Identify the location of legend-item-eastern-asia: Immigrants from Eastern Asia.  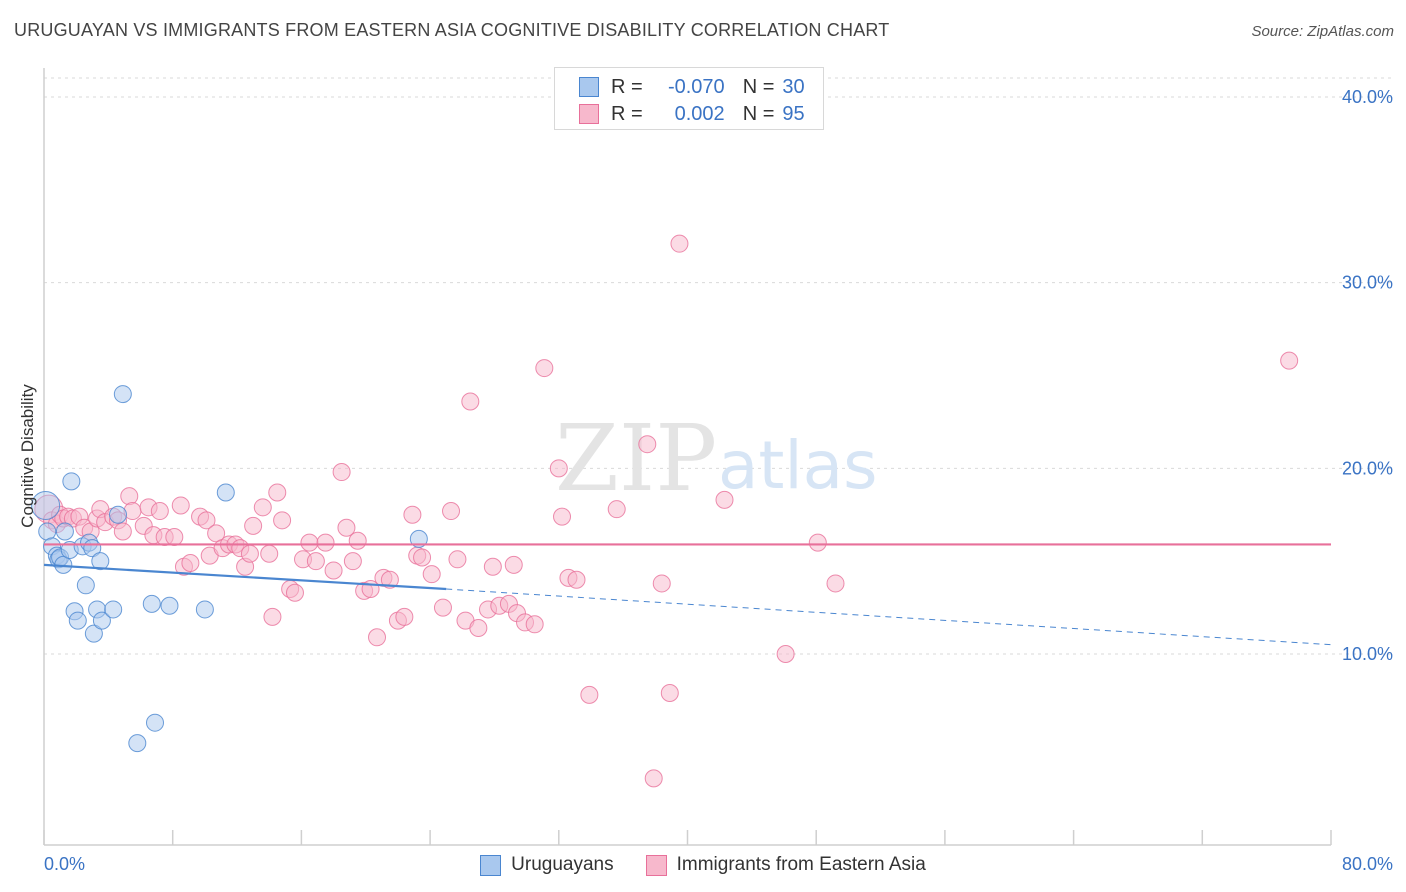
(785, 865).